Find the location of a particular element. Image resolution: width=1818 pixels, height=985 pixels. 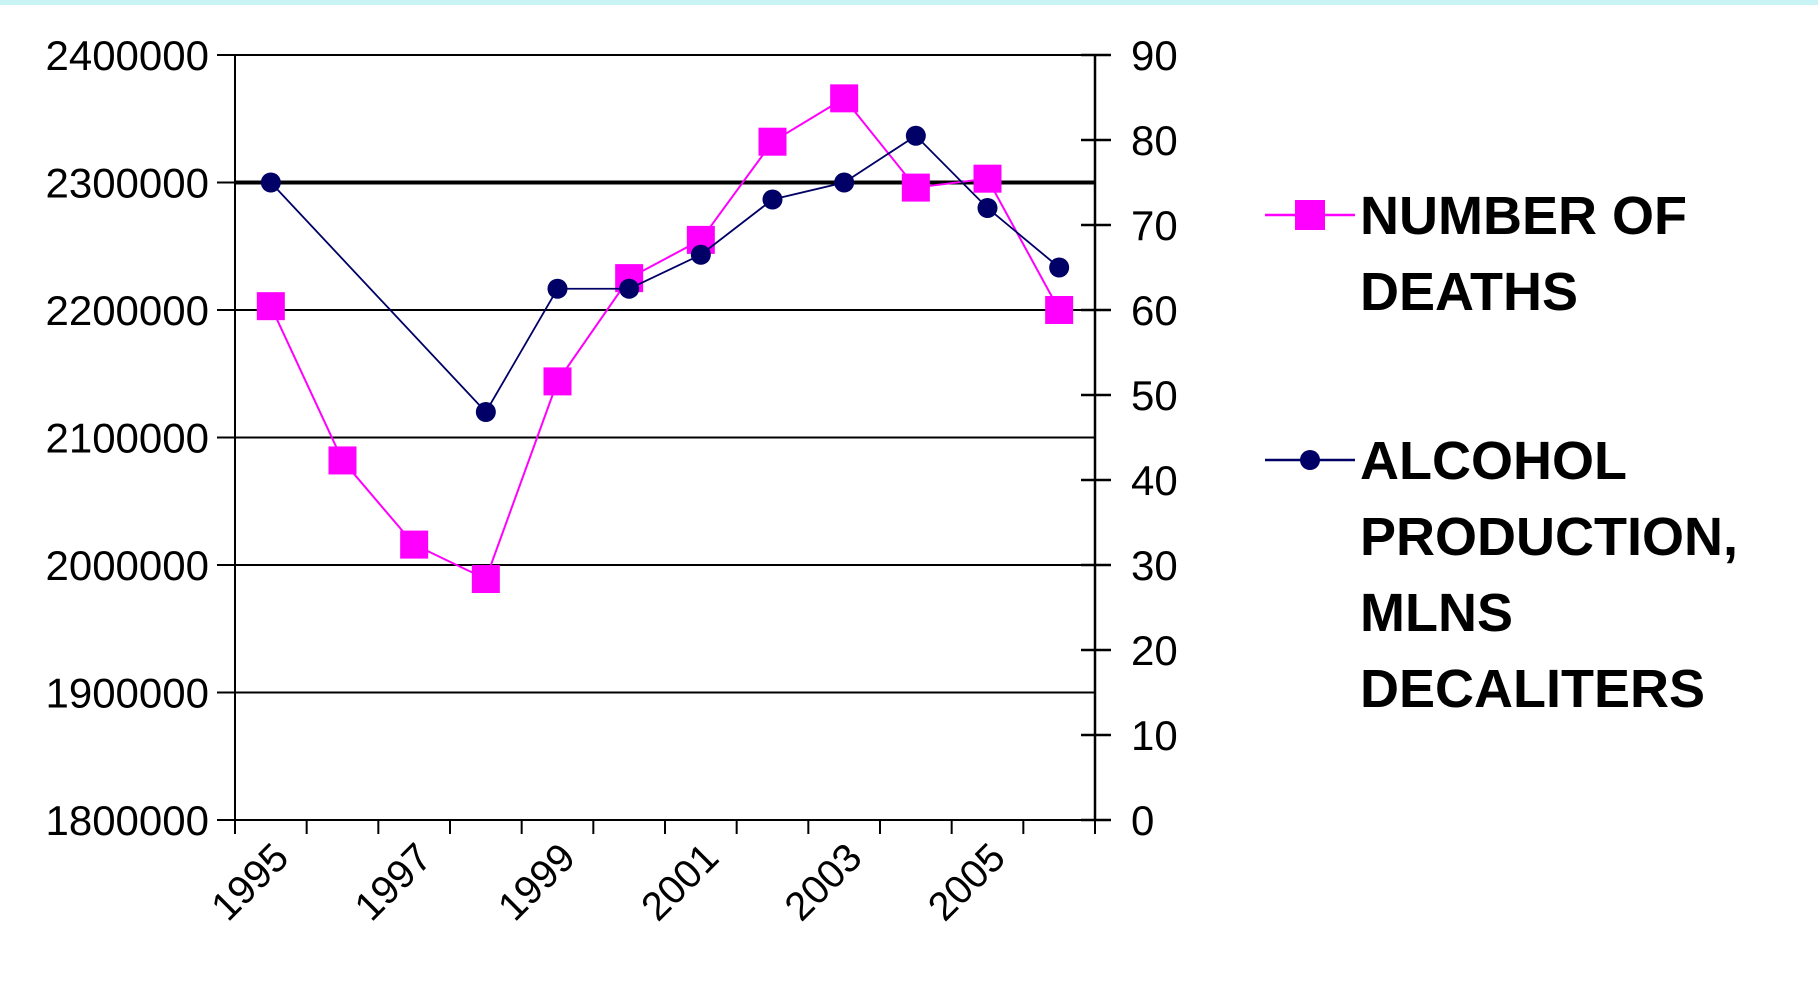

legend-deaths-label: NUMBER OF is located at coordinates (1523, 216).